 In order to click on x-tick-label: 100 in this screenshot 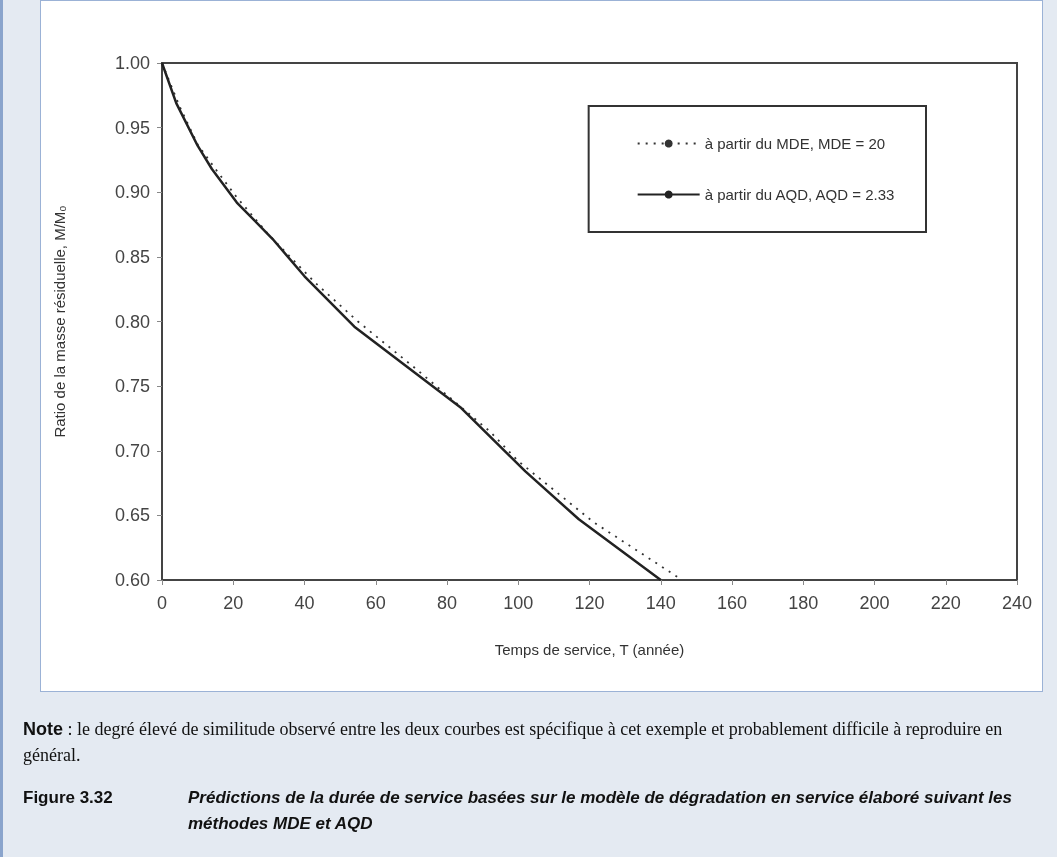, I will do `click(518, 603)`.